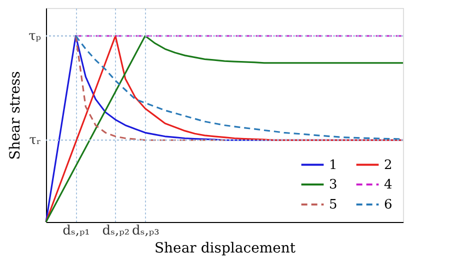  Describe the element at coordinates (388, 165) in the screenshot. I see `legend-label: 2` at that location.